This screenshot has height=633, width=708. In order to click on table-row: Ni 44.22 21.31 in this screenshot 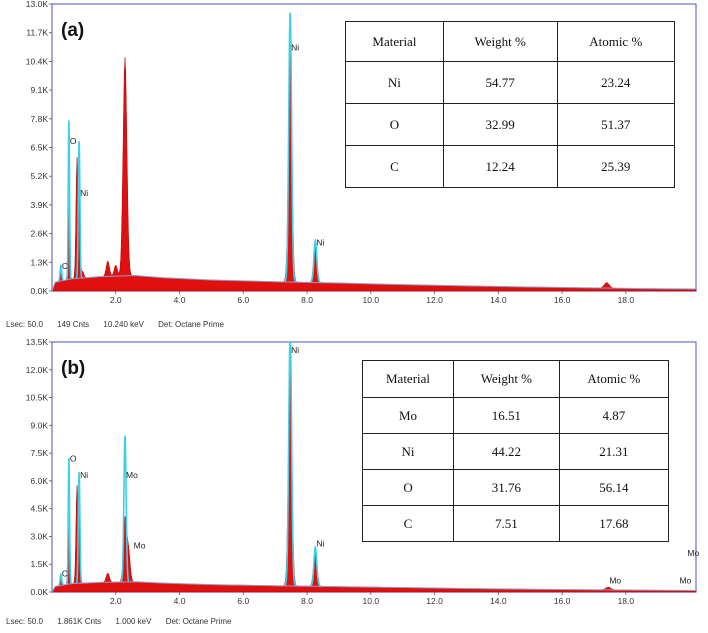, I will do `click(515, 451)`.